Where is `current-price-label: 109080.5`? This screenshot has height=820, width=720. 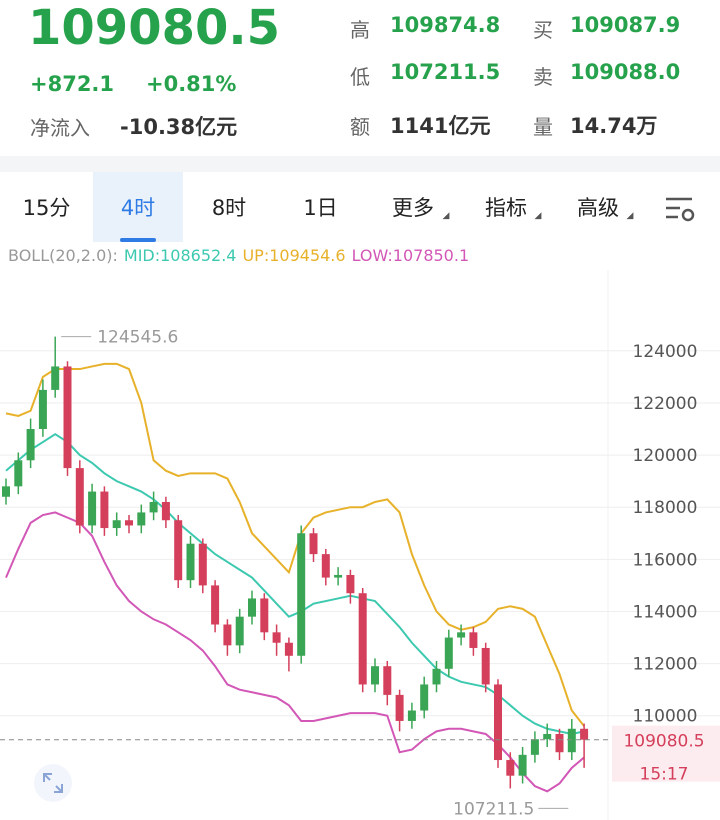
current-price-label: 109080.5 is located at coordinates (663, 742).